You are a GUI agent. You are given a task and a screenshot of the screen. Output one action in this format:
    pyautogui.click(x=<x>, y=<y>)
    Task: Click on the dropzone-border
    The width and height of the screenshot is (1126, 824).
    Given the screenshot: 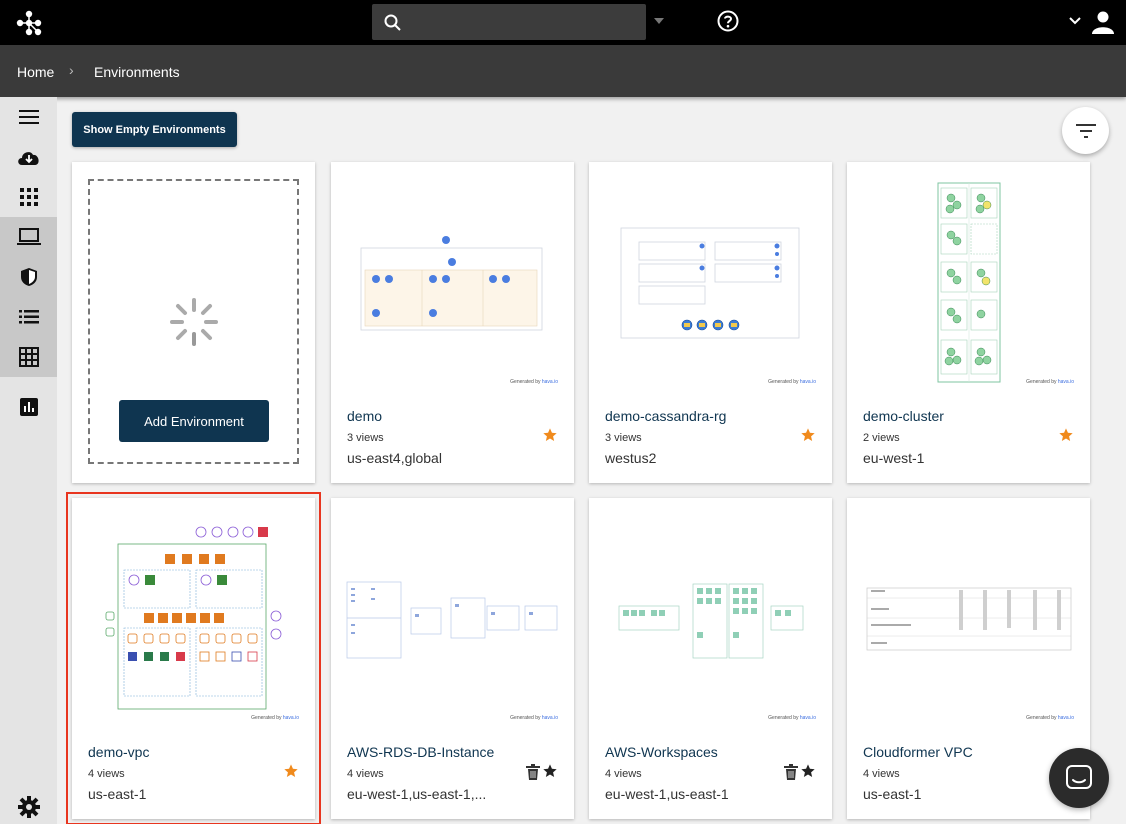 What is the action you would take?
    pyautogui.click(x=193, y=321)
    